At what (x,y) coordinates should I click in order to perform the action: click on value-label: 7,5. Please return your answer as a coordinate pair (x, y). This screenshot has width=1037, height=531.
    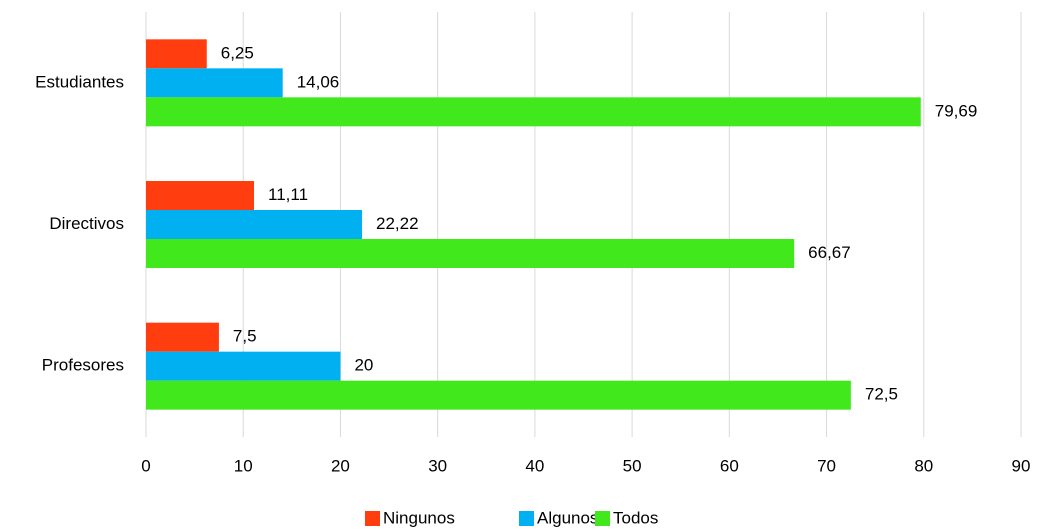
    Looking at the image, I should click on (245, 336).